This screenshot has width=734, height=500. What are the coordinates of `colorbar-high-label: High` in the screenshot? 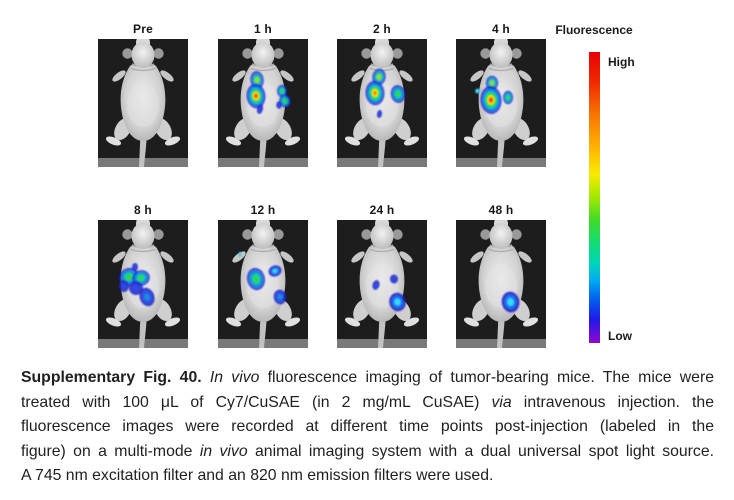 It's located at (621, 62).